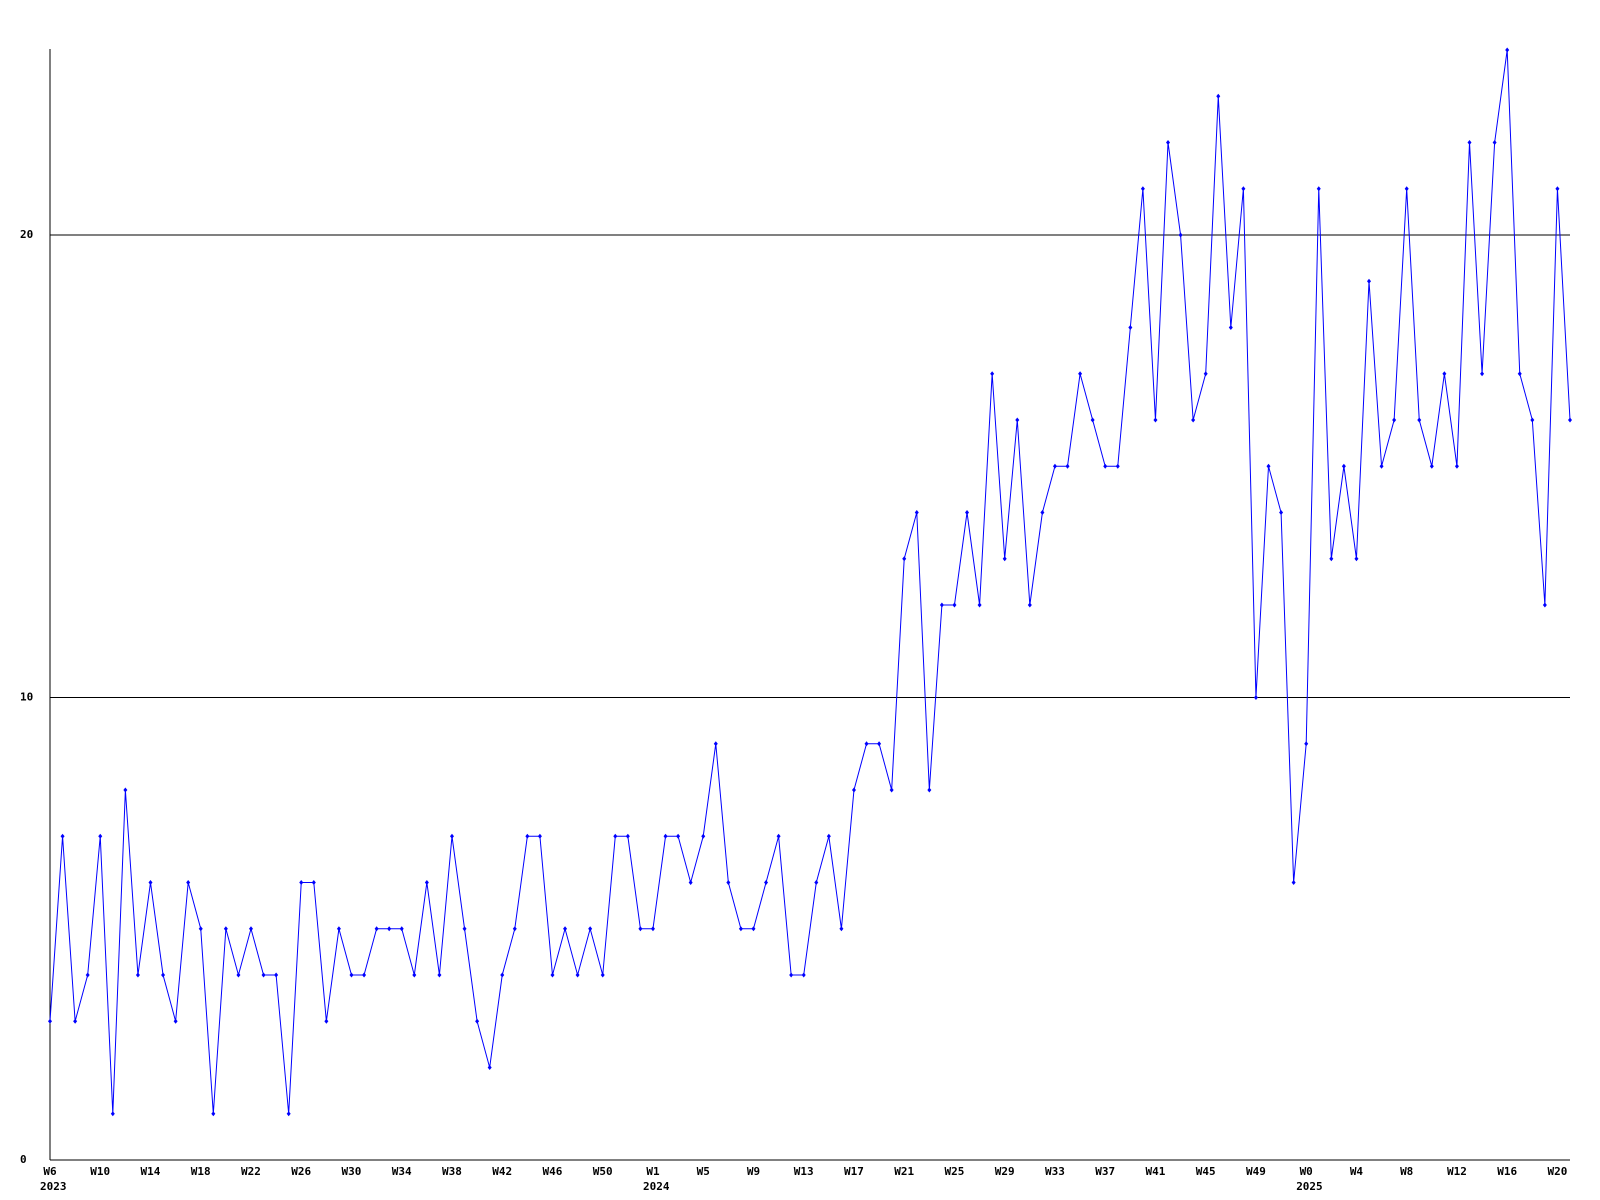 The height and width of the screenshot is (1200, 1600). What do you see at coordinates (1105, 1171) in the screenshot?
I see `x-tick-label: W37` at bounding box center [1105, 1171].